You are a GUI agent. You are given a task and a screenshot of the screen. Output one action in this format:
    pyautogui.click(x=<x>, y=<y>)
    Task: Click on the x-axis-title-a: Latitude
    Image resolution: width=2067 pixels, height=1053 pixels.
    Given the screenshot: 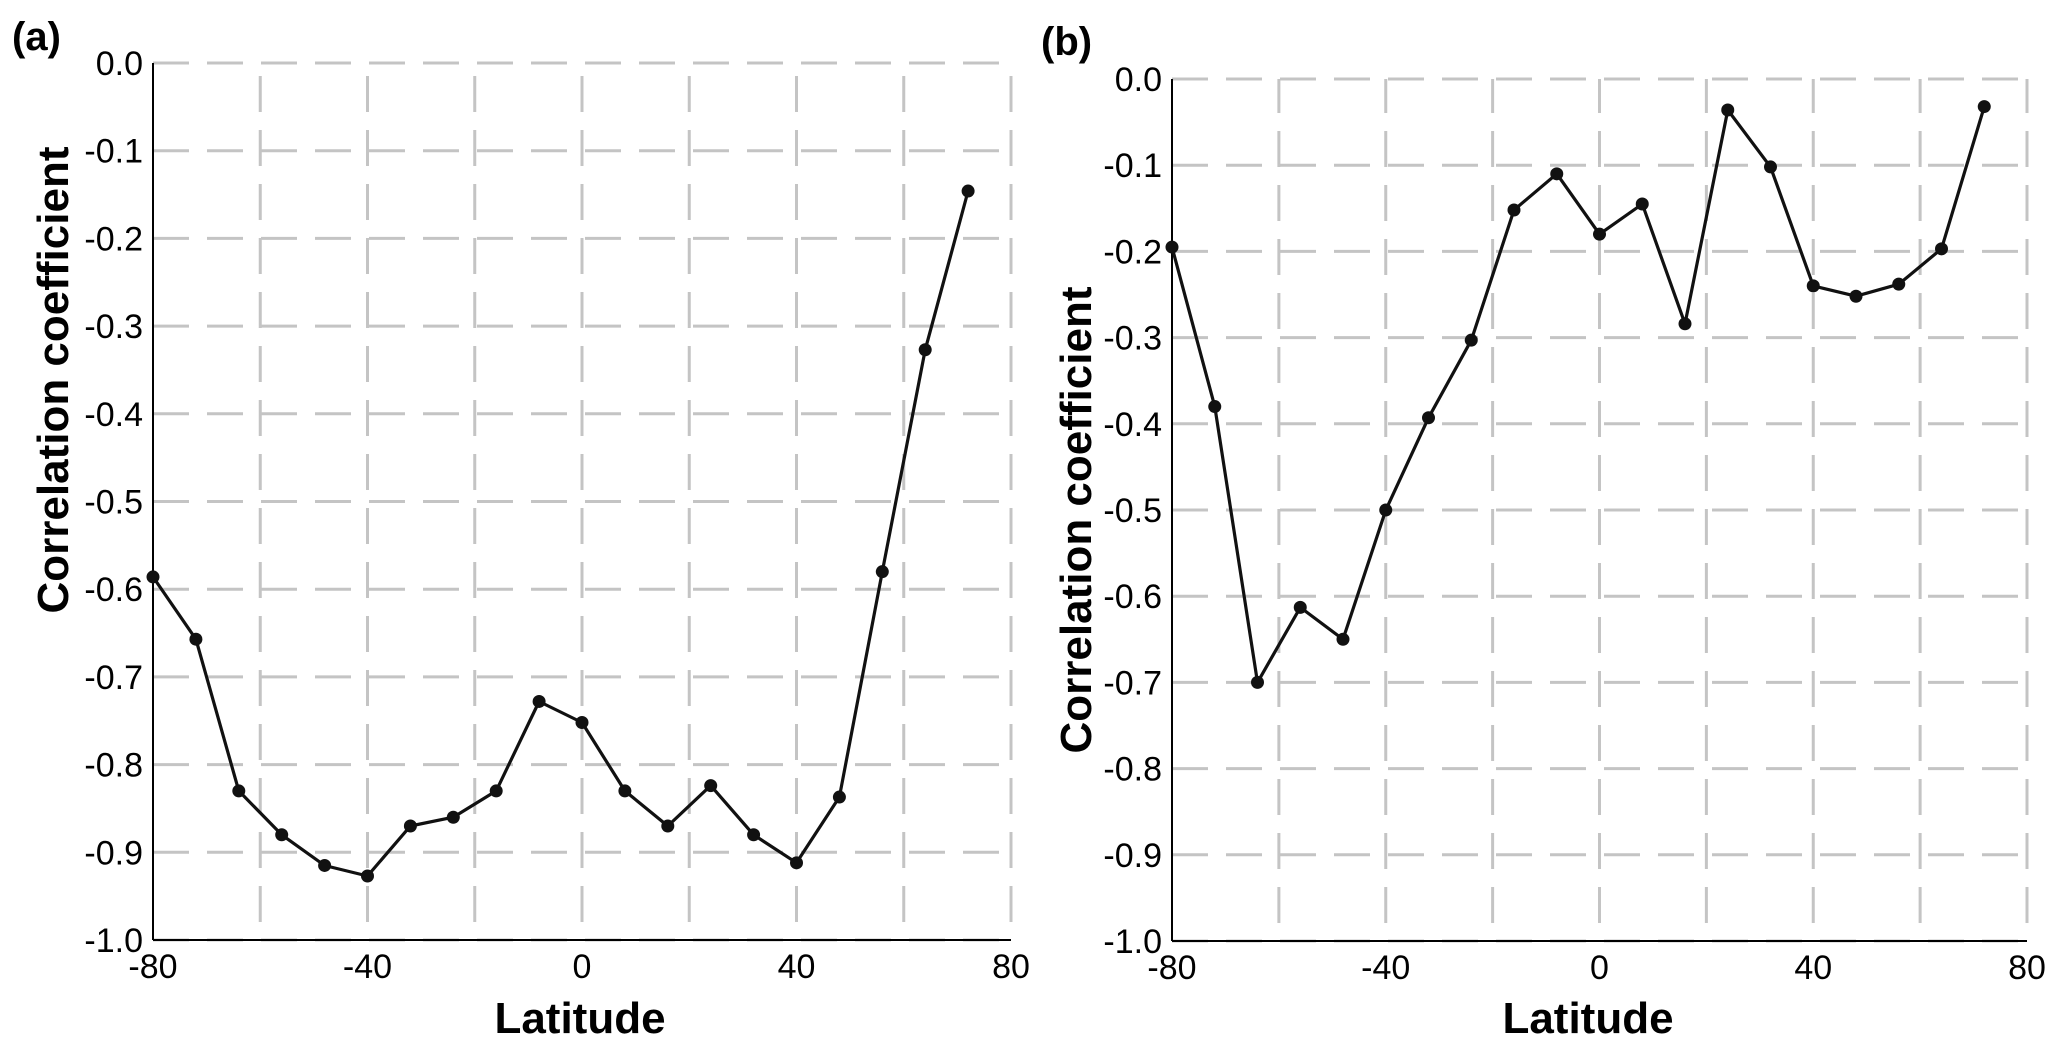 What is the action you would take?
    pyautogui.click(x=579, y=1018)
    